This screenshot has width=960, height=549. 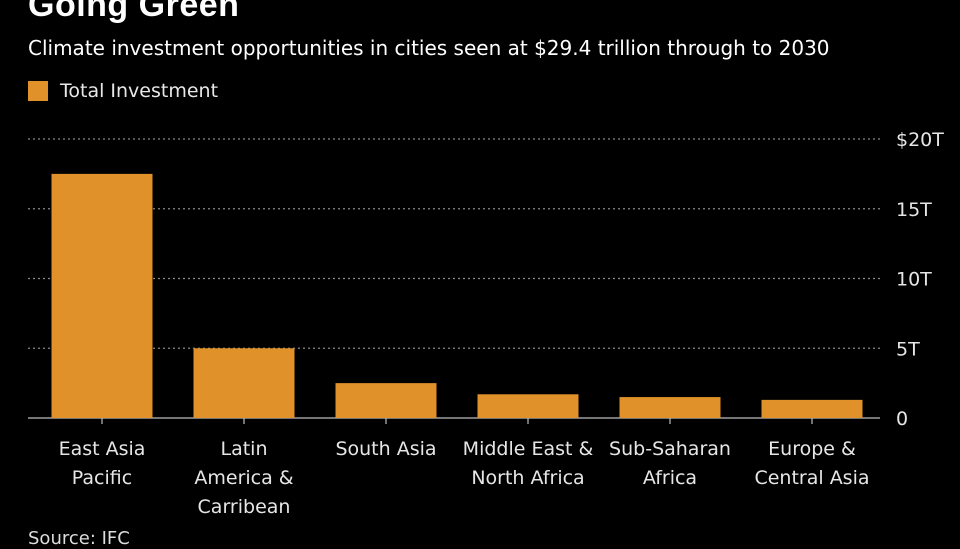 What do you see at coordinates (811, 478) in the screenshot?
I see `x-category-label-line: Central Asia` at bounding box center [811, 478].